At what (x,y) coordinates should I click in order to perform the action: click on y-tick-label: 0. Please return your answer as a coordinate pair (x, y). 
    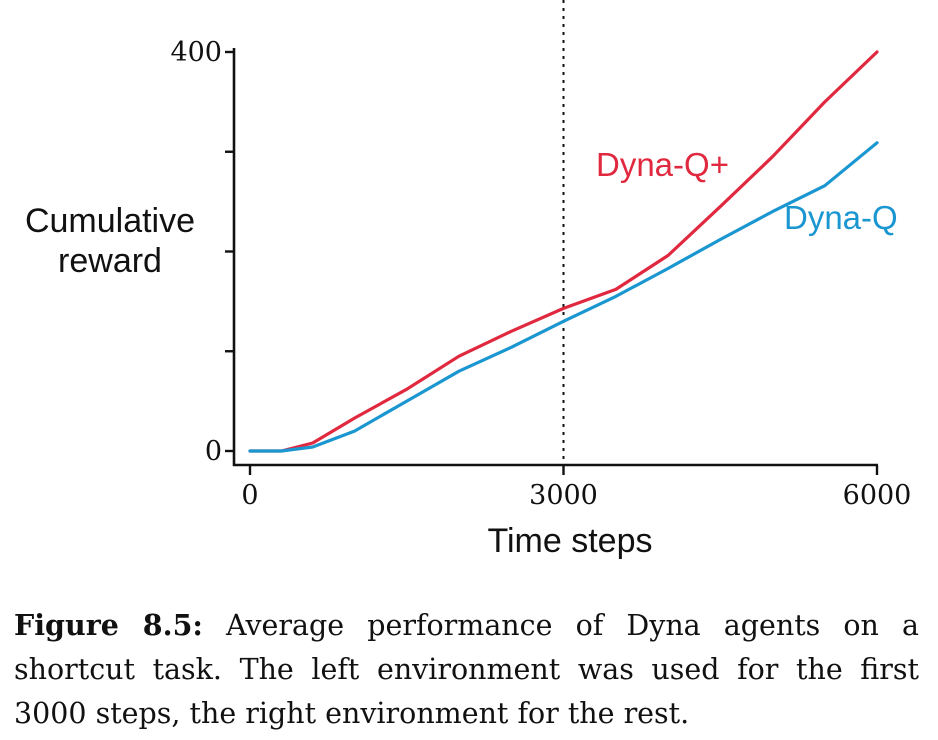
    Looking at the image, I should click on (213, 451).